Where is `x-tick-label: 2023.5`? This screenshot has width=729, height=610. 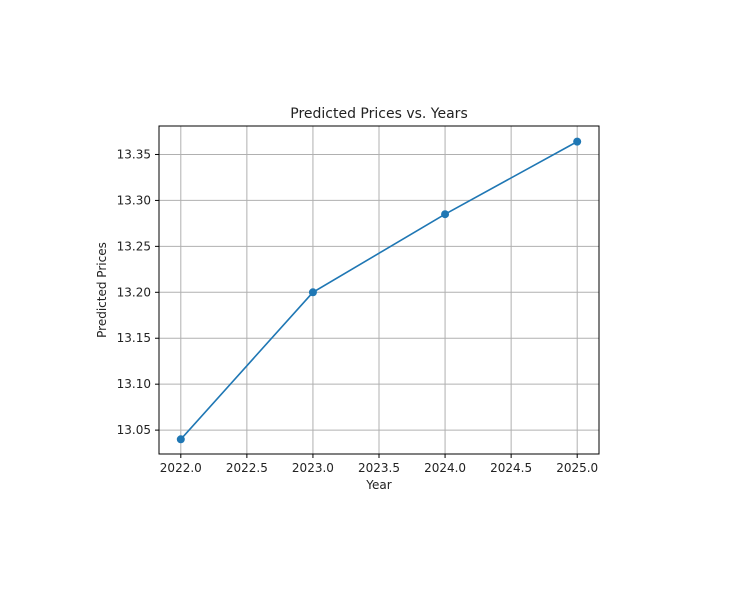 x-tick-label: 2023.5 is located at coordinates (379, 468).